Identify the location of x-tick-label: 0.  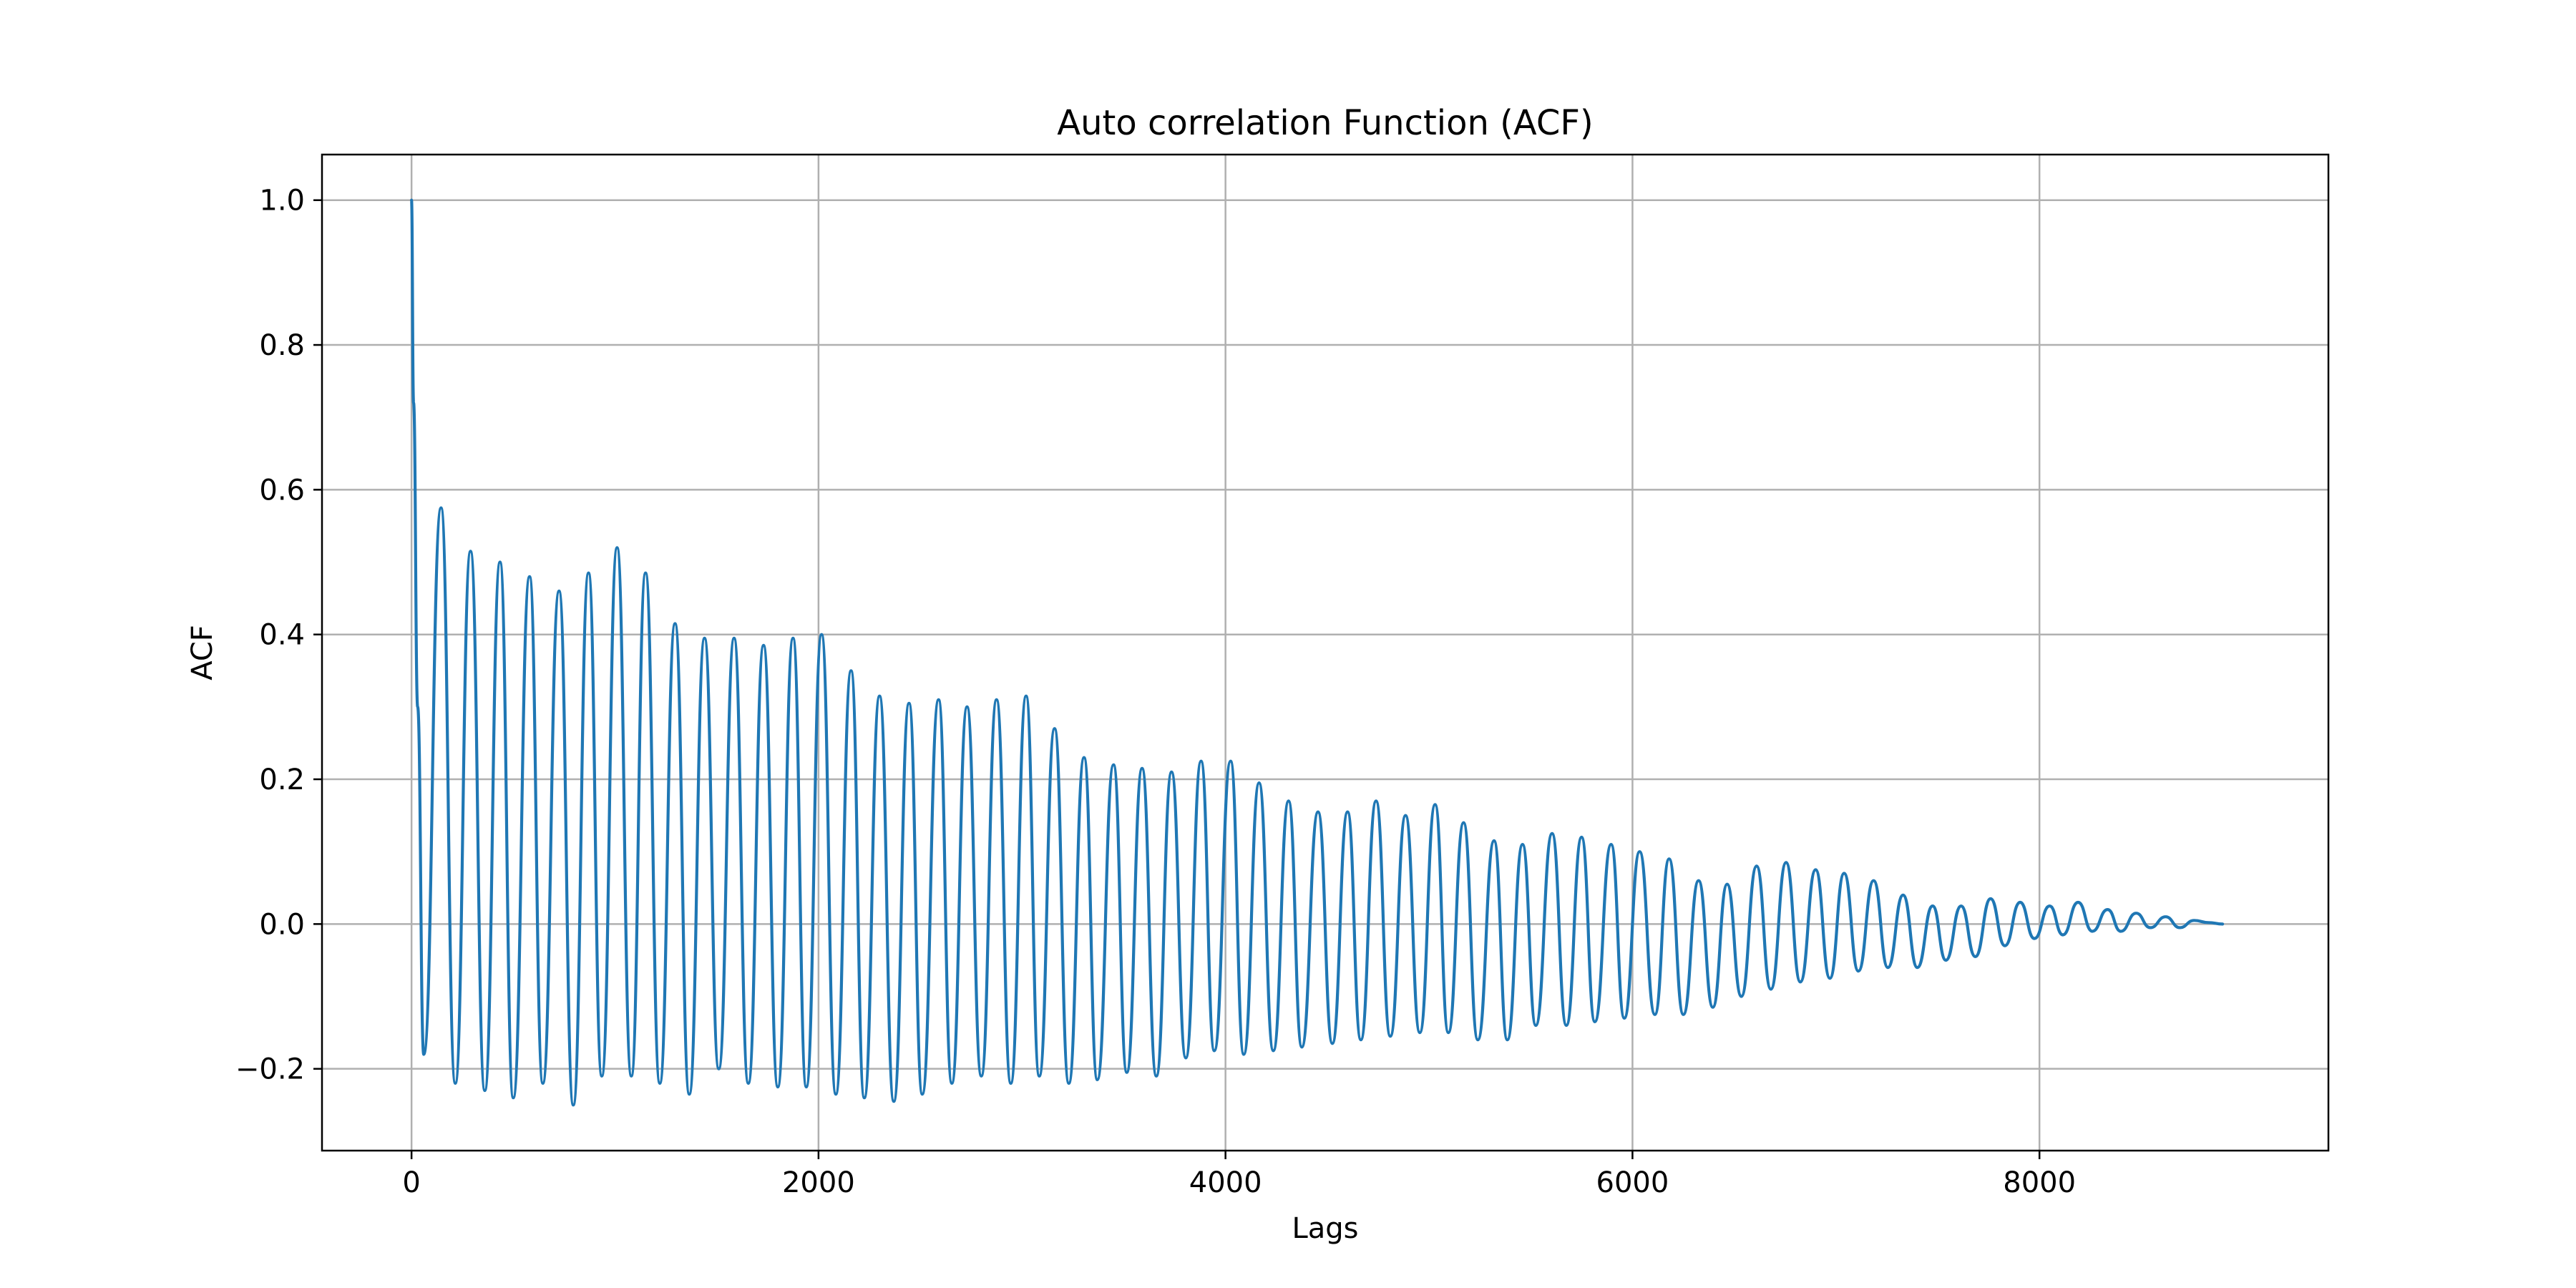
(411, 1182).